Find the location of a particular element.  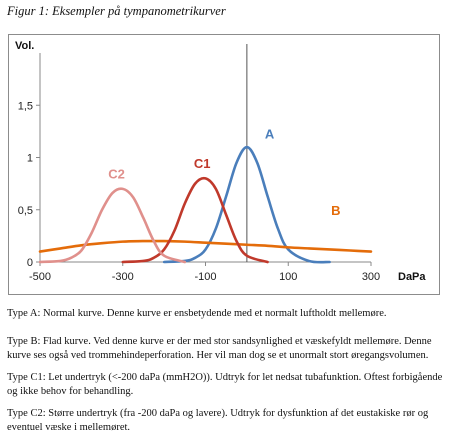

x-tick-label: -100 is located at coordinates (205, 277).